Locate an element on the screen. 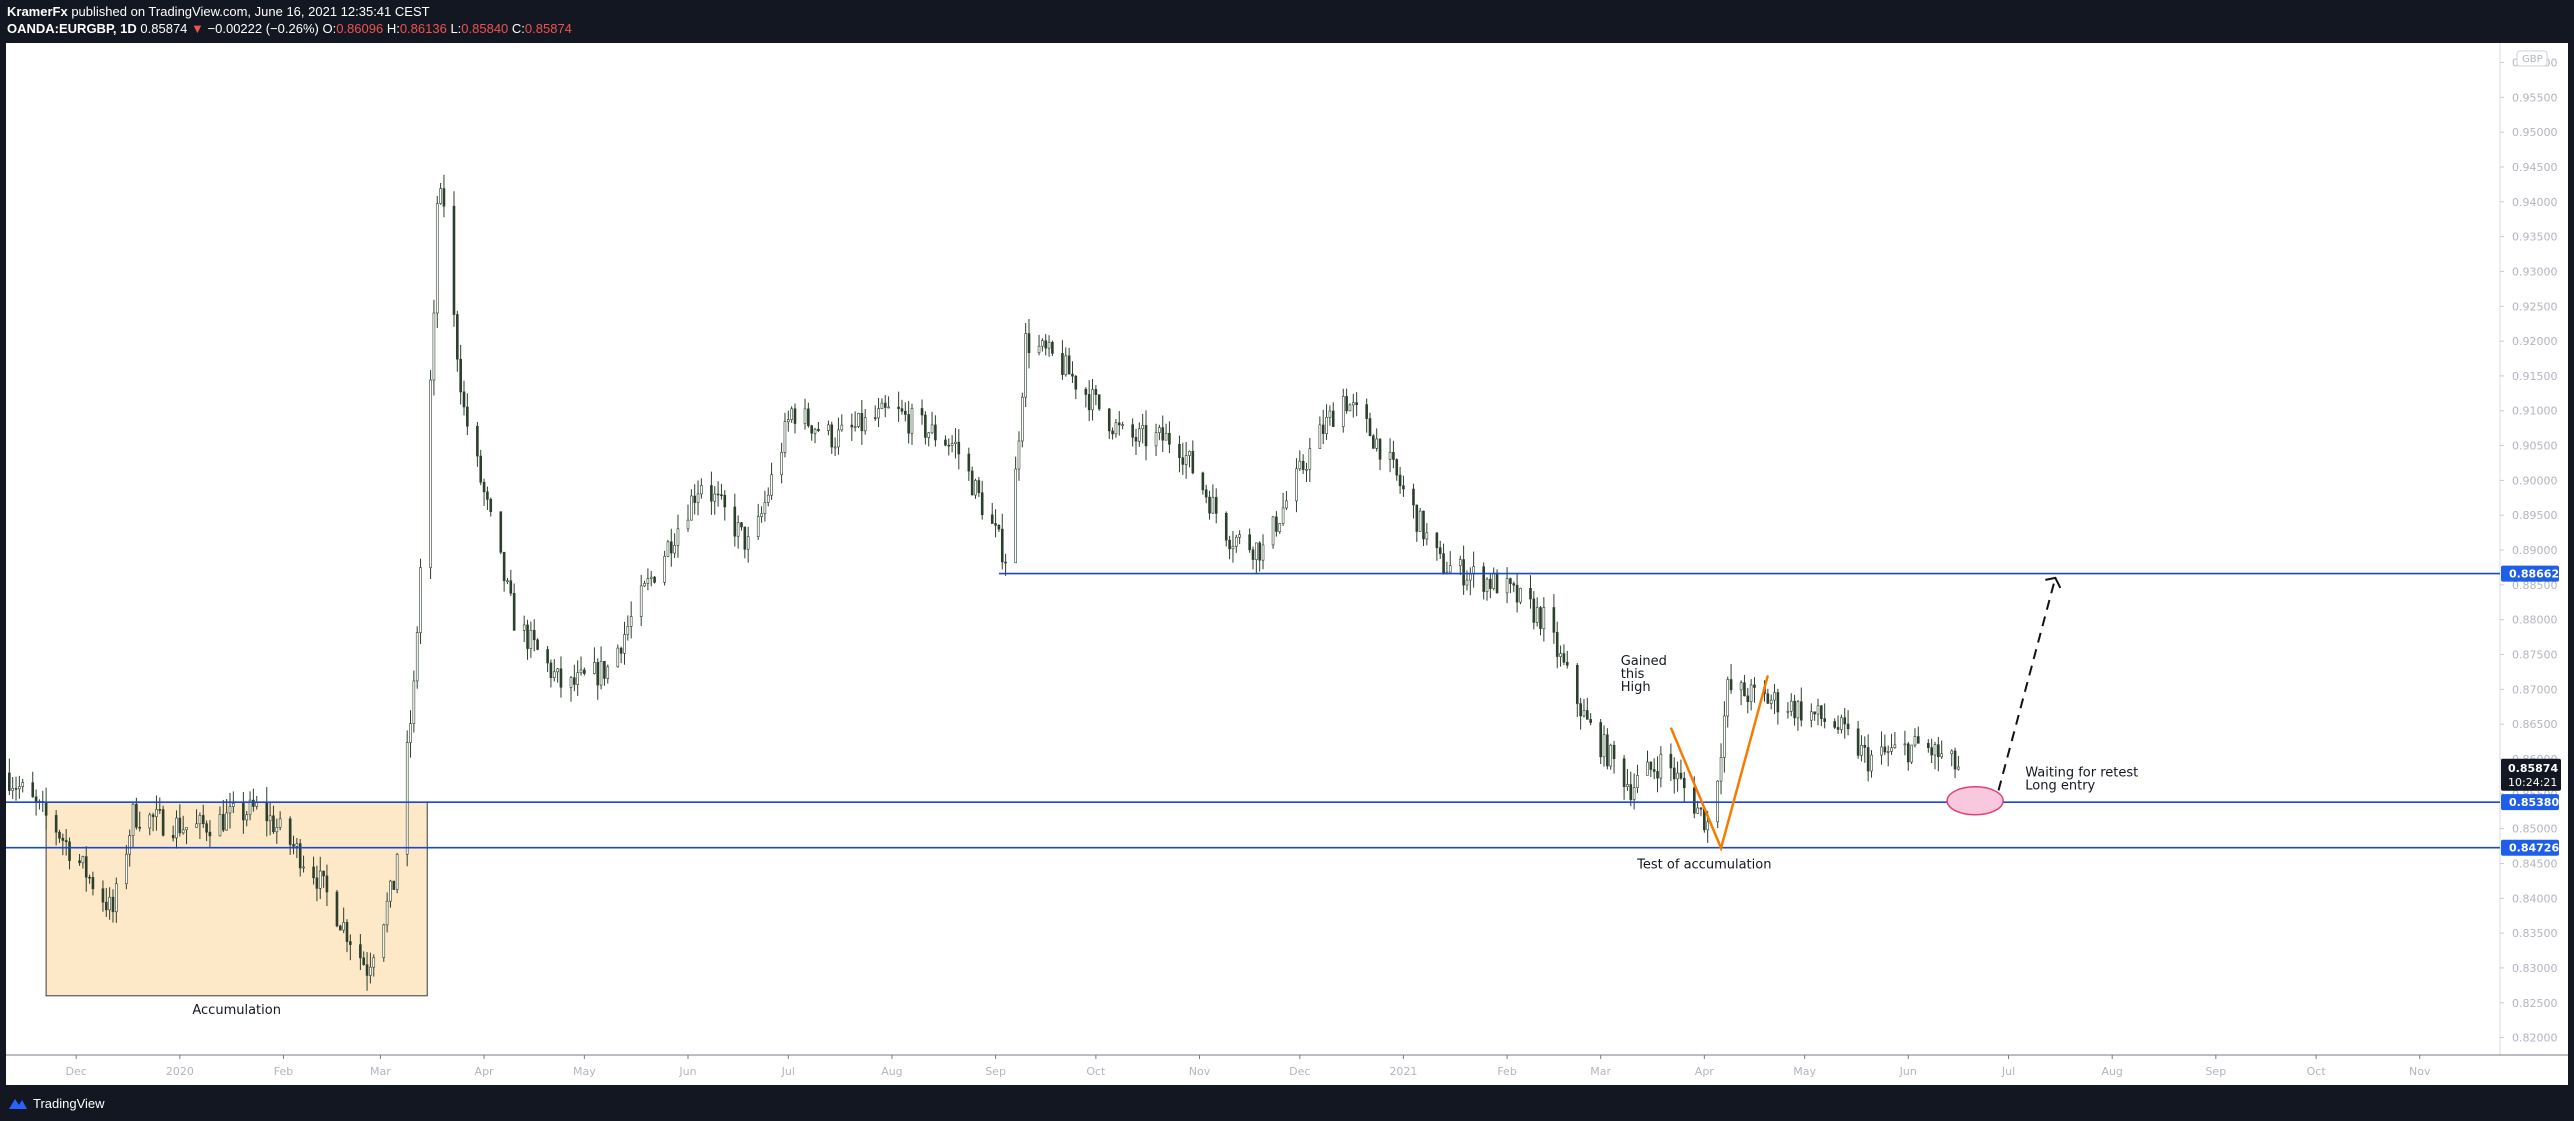 This screenshot has height=1121, width=2574. price-tick-label: 0.89000 is located at coordinates (2535, 550).